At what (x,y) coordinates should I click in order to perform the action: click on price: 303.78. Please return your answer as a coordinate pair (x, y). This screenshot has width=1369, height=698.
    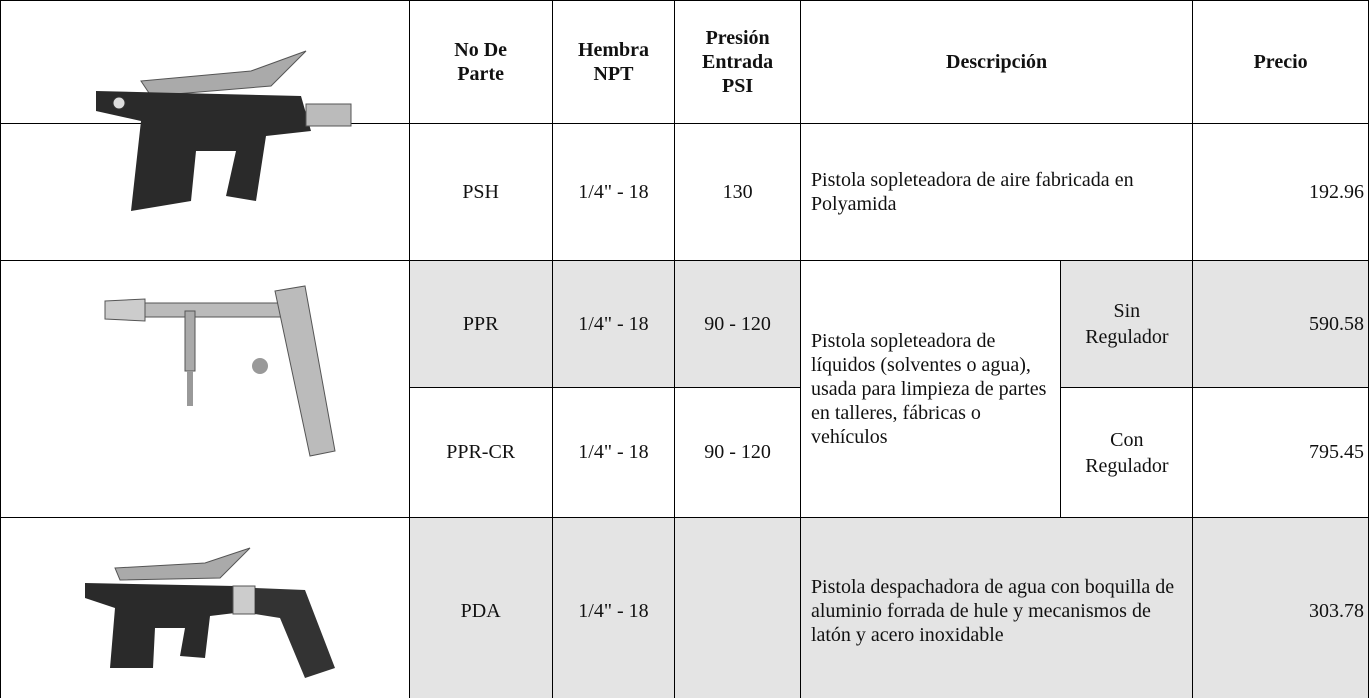
    Looking at the image, I should click on (1280, 607).